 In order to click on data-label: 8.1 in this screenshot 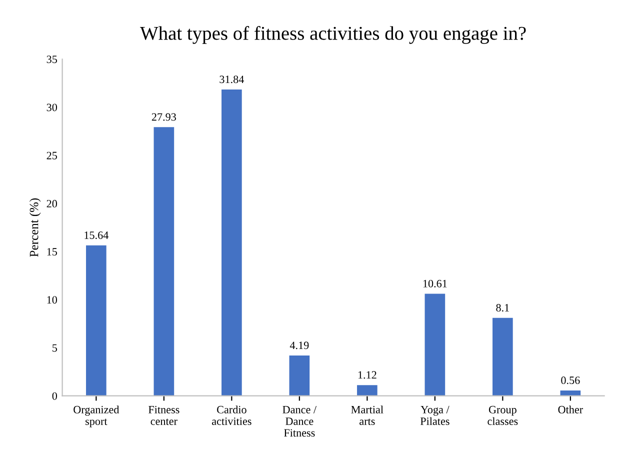, I will do `click(502, 308)`.